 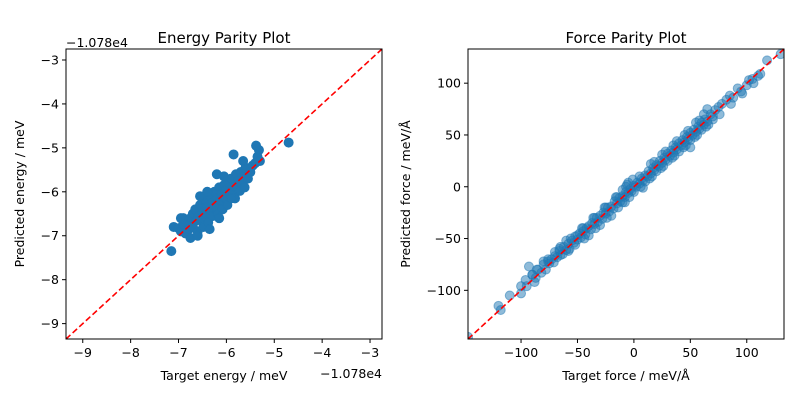 What do you see at coordinates (50, 147) in the screenshot?
I see `energy-y-tick-label: −5` at bounding box center [50, 147].